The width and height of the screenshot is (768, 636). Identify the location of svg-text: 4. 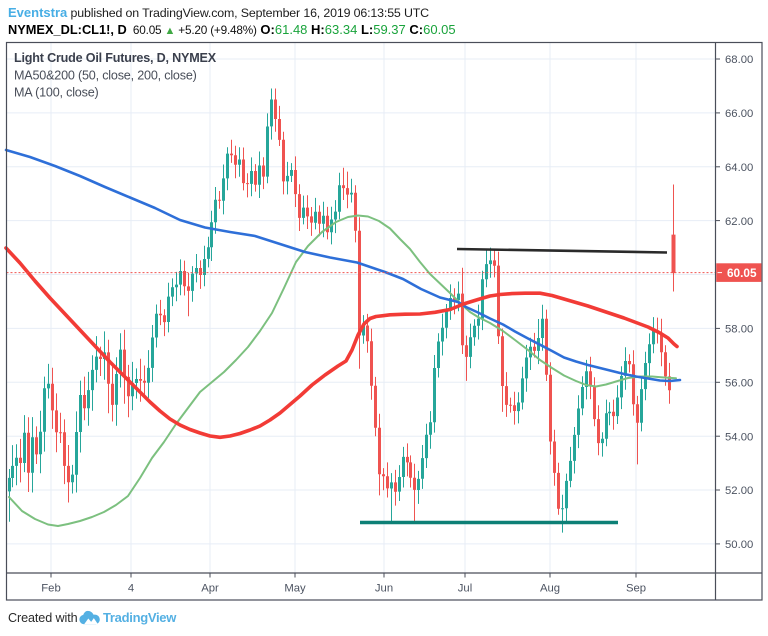
(131, 589).